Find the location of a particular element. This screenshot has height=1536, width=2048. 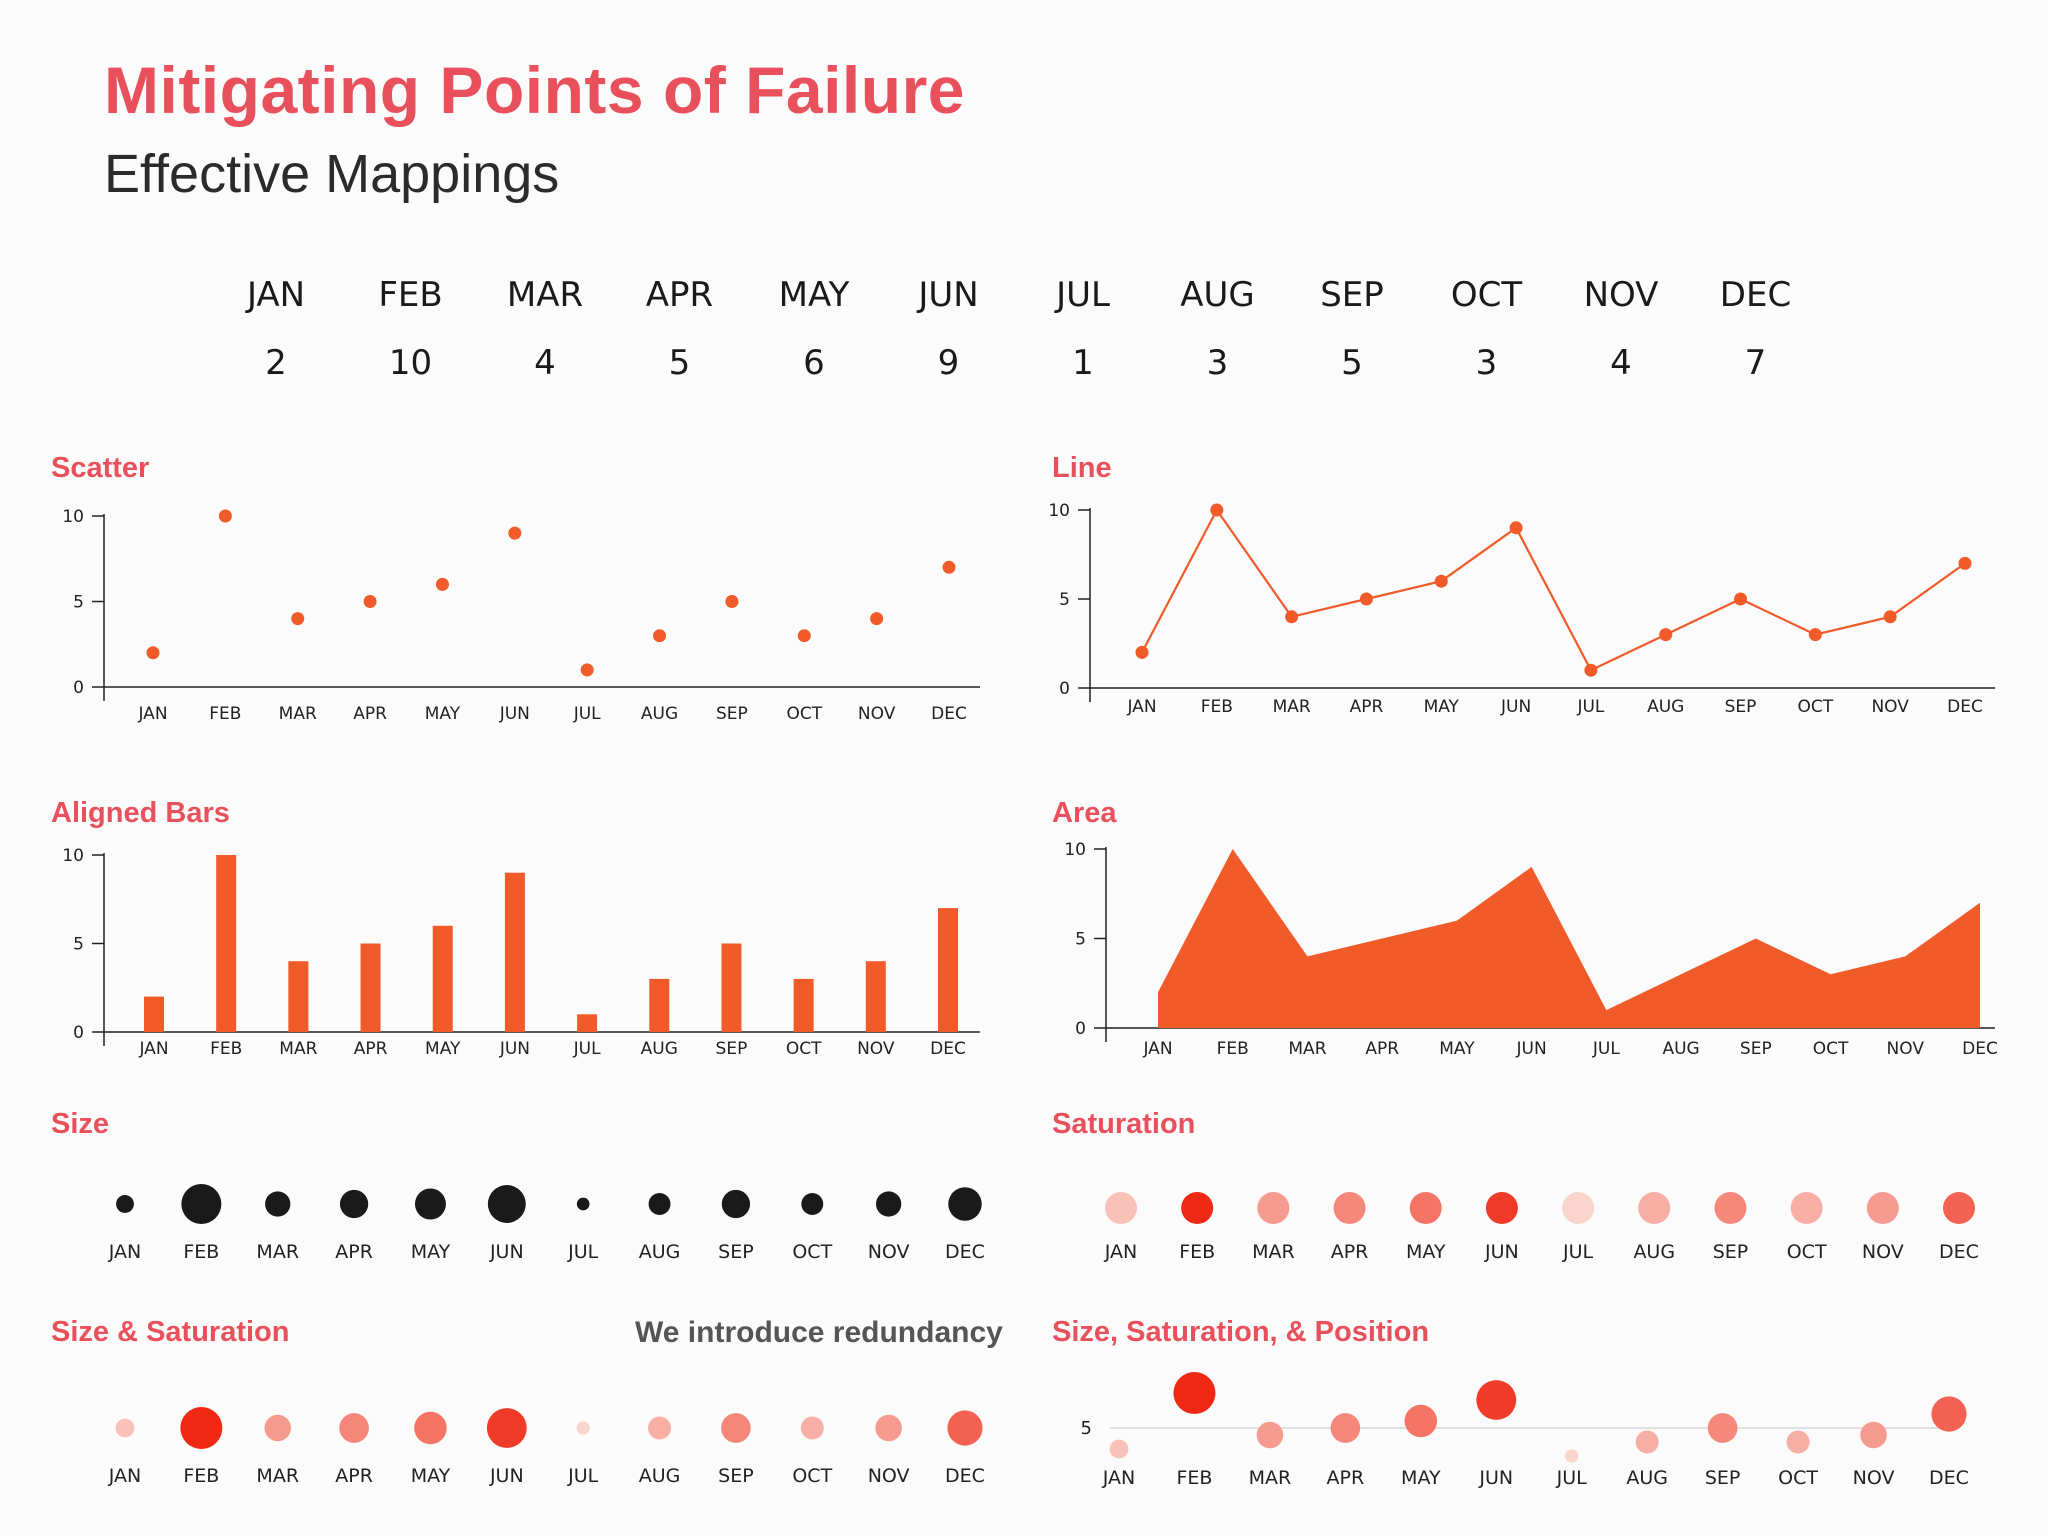

table-value-label: 10 is located at coordinates (410, 363).